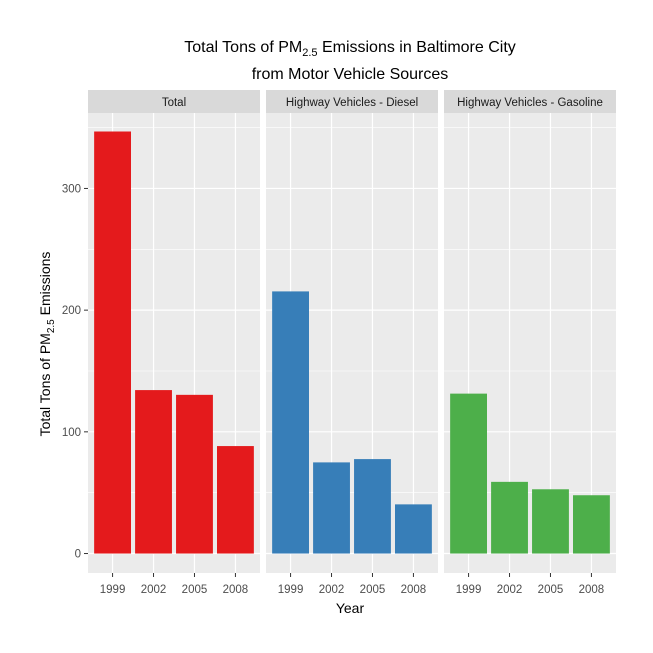 The width and height of the screenshot is (653, 653). Describe the element at coordinates (71, 433) in the screenshot. I see `y-tick-label: 100` at that location.